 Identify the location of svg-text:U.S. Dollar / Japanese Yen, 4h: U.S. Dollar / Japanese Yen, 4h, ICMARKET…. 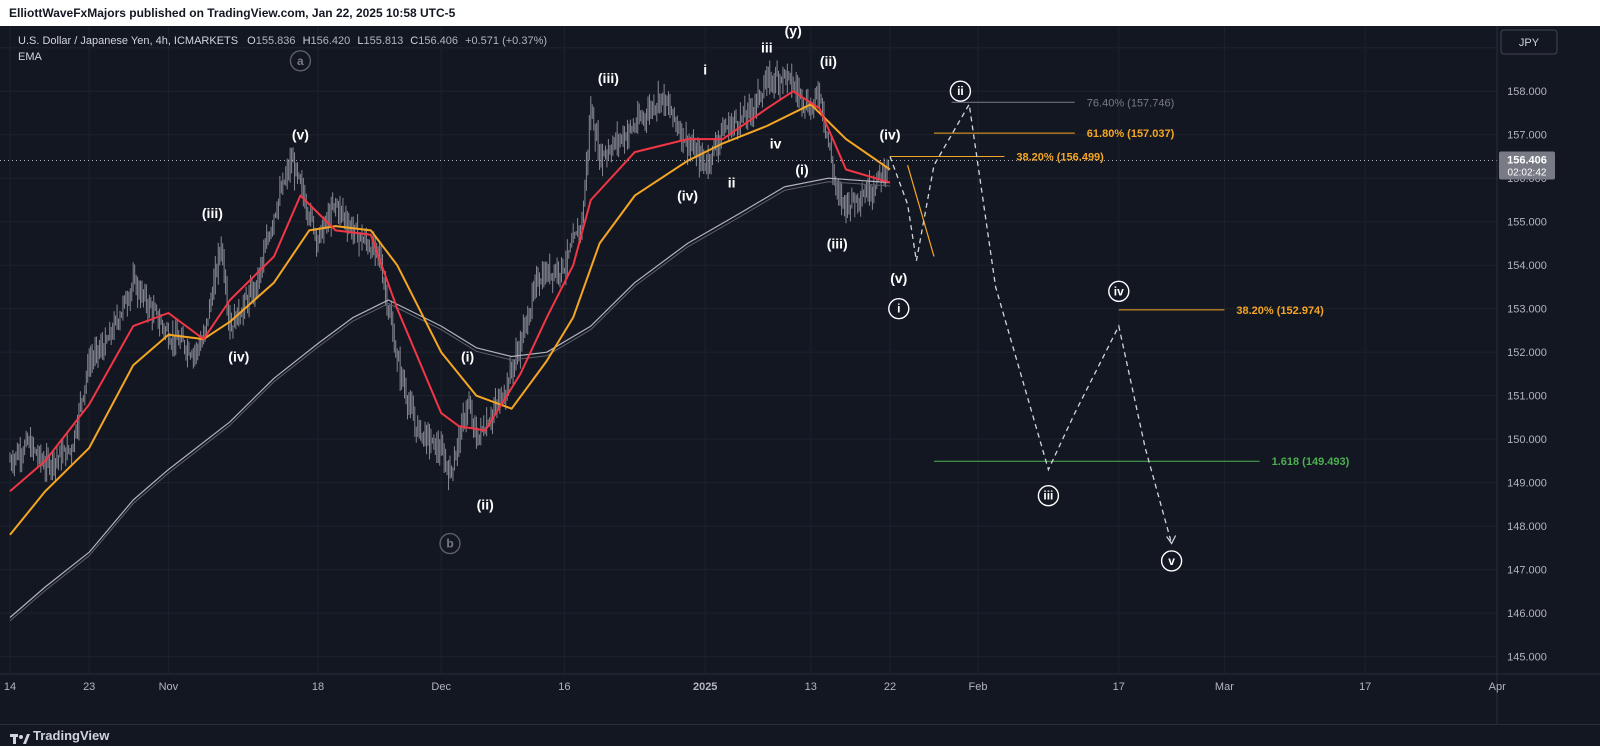
(282, 41).